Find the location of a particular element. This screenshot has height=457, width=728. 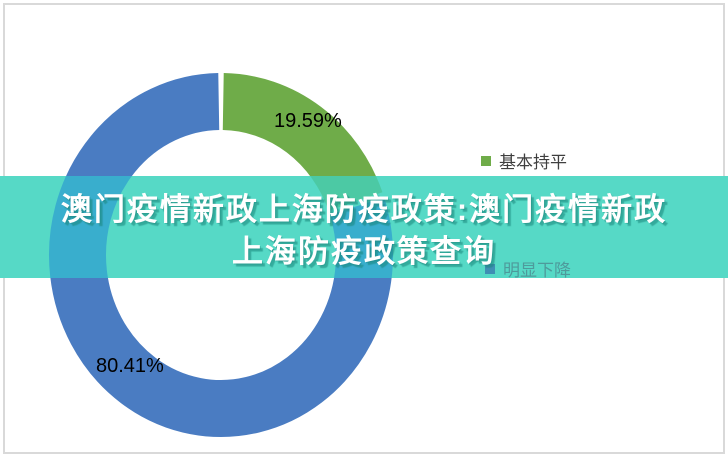

headline-line-2: 上海防疫政策查询 is located at coordinates (364, 251).